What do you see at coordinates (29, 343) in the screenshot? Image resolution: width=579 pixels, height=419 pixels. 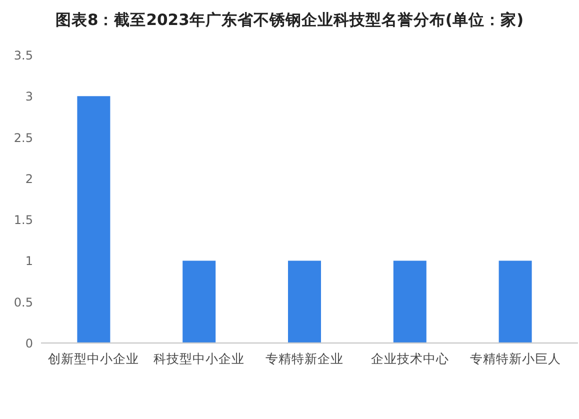 I see `y-tick-label: 0` at bounding box center [29, 343].